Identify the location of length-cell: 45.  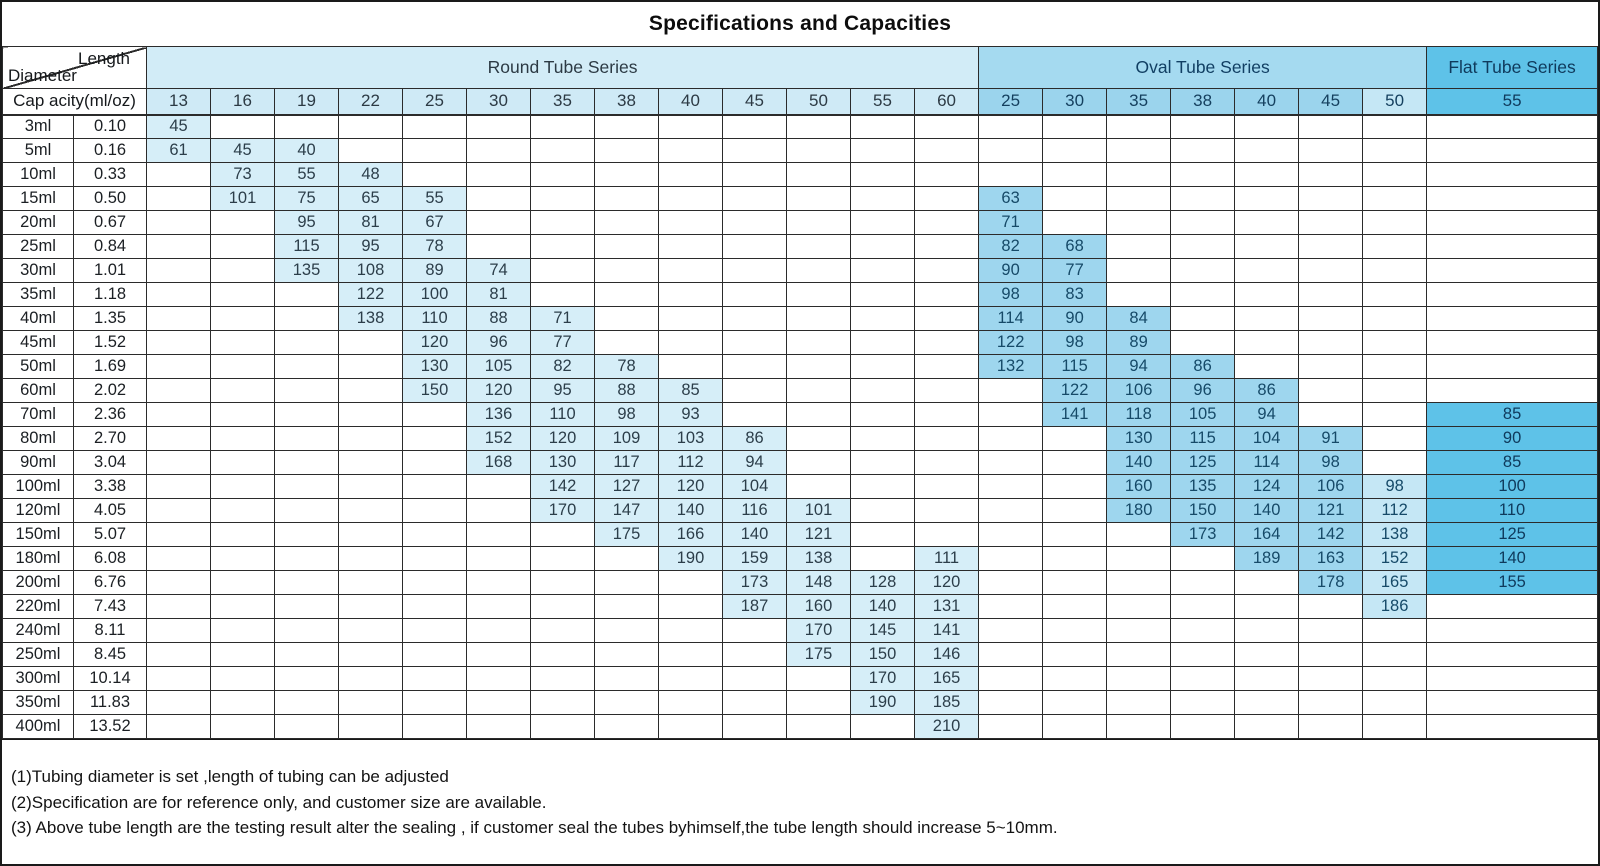
(242, 150).